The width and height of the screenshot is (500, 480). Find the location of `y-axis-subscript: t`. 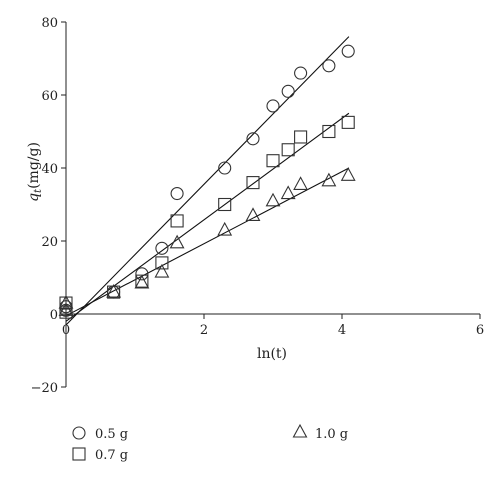

y-axis-subscript: t is located at coordinates (38, 190).